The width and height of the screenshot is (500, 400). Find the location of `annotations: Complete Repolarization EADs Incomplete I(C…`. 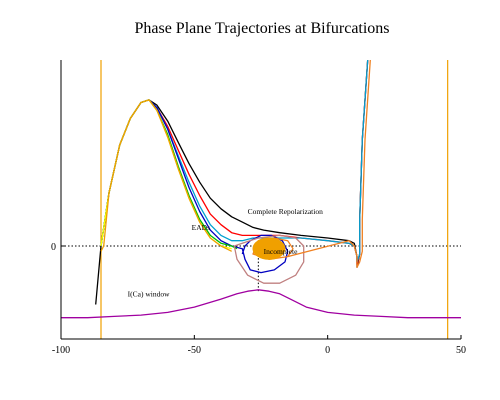

annotations: Complete Repolarization EADs Incomplete I(C… is located at coordinates (225, 252).